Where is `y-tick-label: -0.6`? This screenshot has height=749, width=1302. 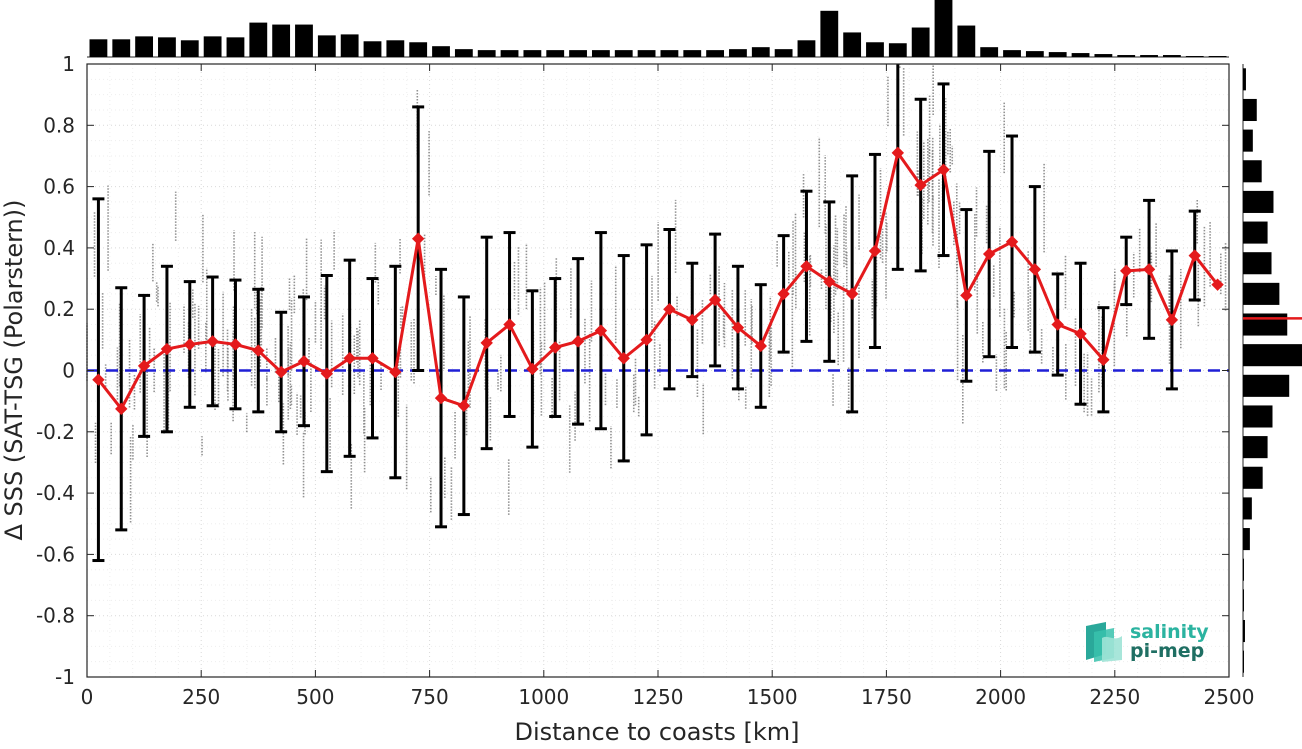
y-tick-label: -0.6 is located at coordinates (55, 554).